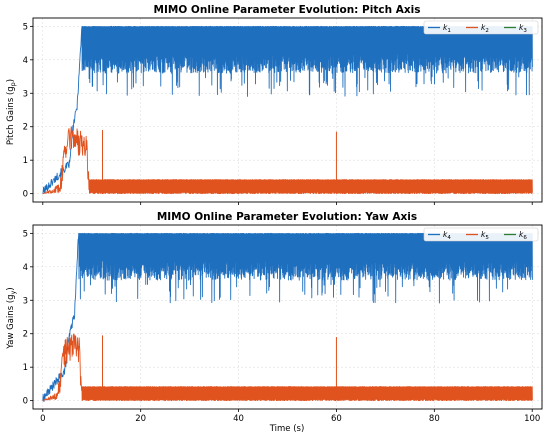 This screenshot has height=437, width=550. I want to click on pitch-y-axis-label: Pitch Gains (gp), so click(11, 112).